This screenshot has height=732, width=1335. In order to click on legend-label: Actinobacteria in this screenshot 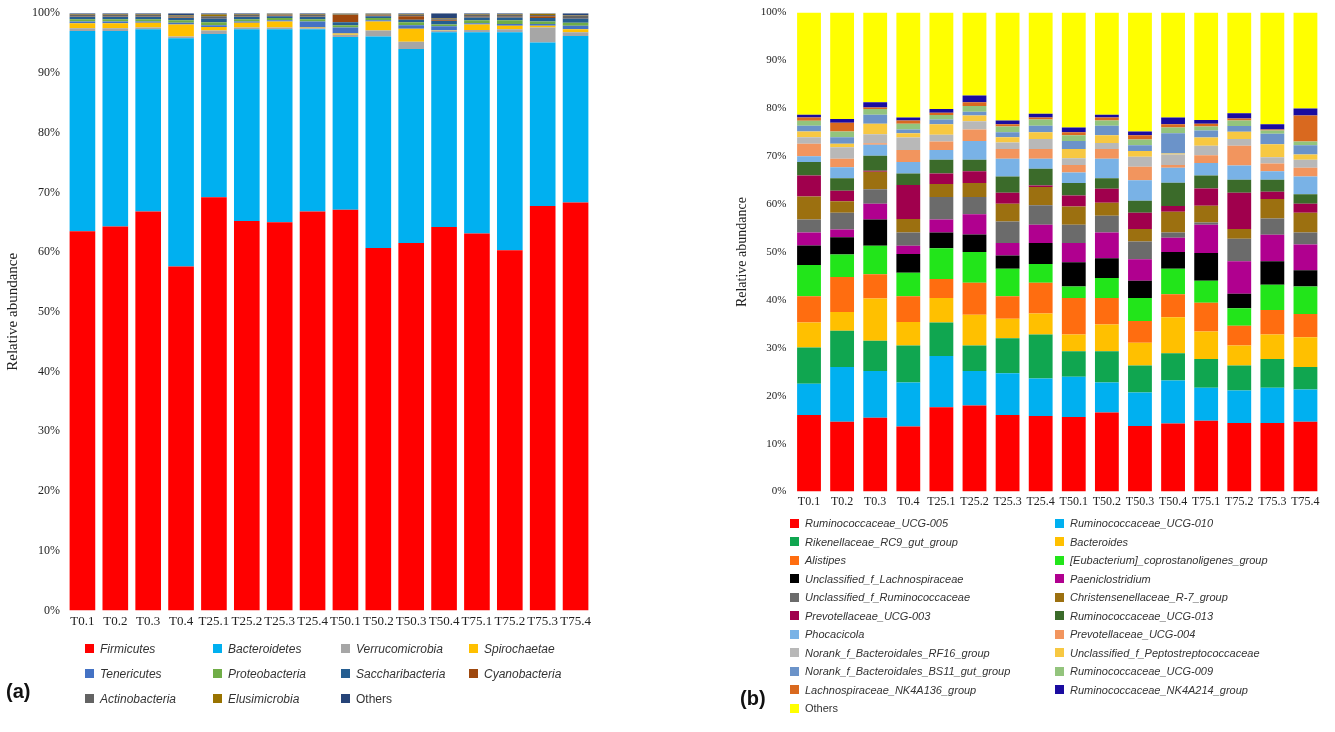, I will do `click(138, 698)`.